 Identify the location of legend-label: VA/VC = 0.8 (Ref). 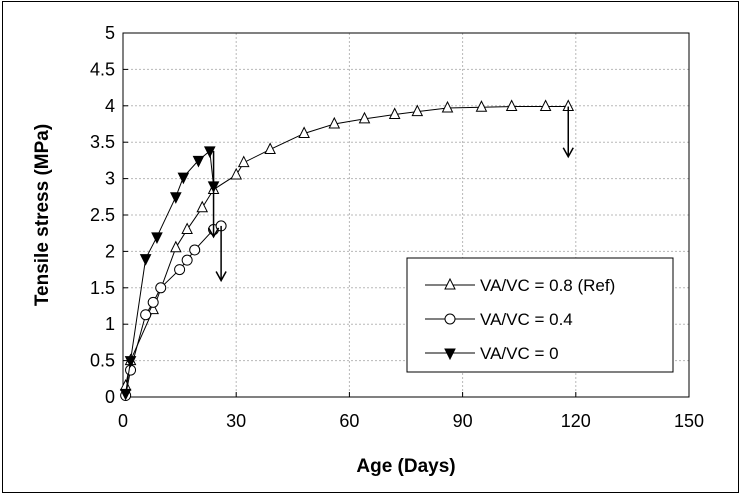
(547, 285).